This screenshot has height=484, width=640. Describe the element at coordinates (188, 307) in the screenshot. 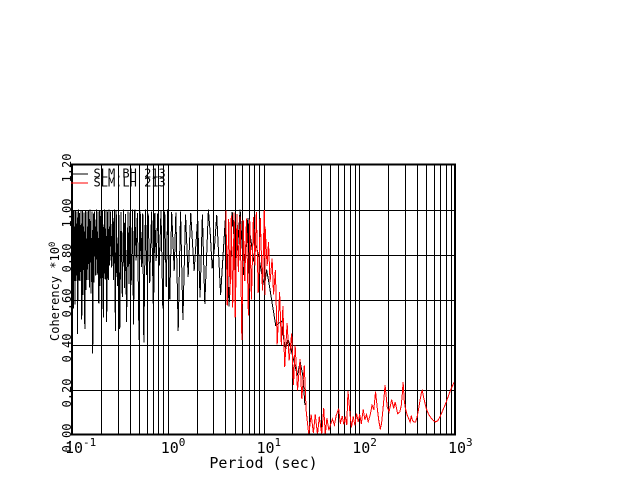

I see `series-bh-trace` at that location.